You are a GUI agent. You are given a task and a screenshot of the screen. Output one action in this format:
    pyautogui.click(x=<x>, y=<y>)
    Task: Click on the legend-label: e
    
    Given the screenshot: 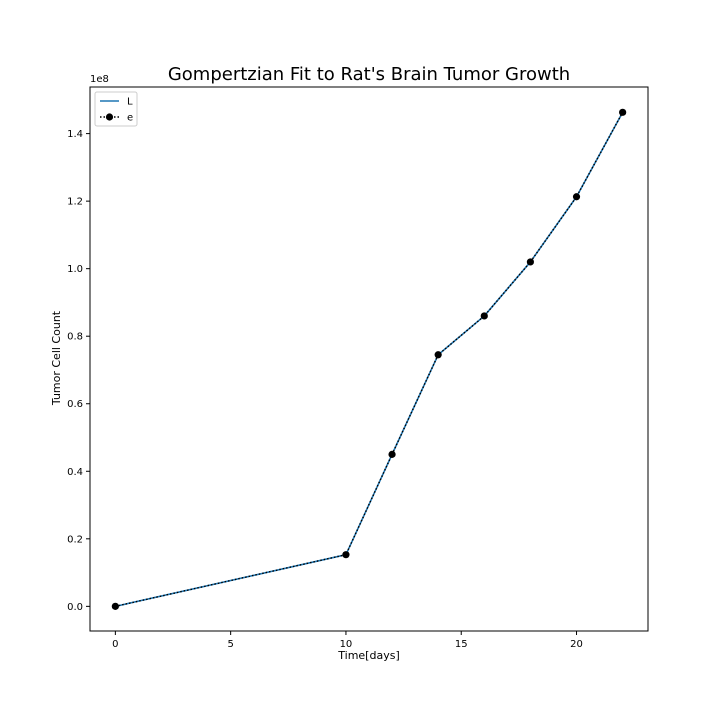 What is the action you would take?
    pyautogui.click(x=130, y=118)
    